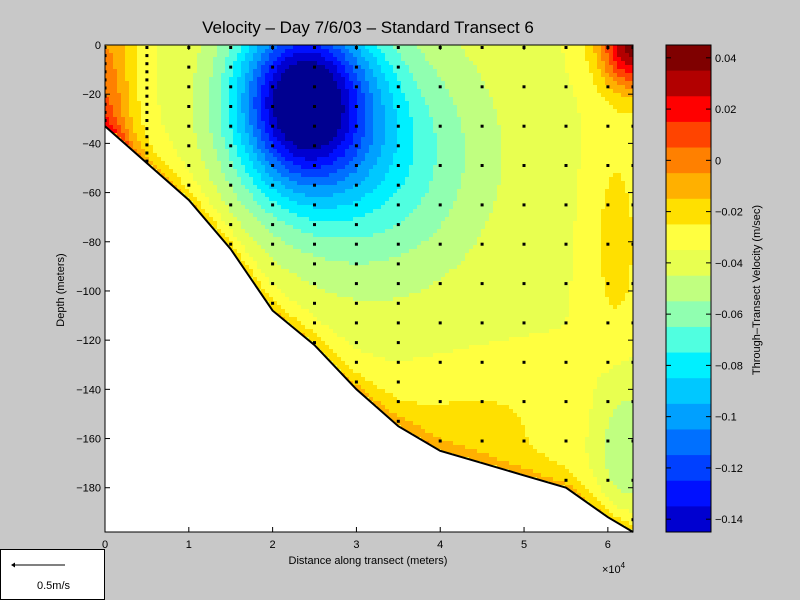 This screenshot has height=600, width=800. Describe the element at coordinates (368, 561) in the screenshot. I see `x-axis-label: Distance along transect (meters)` at that location.